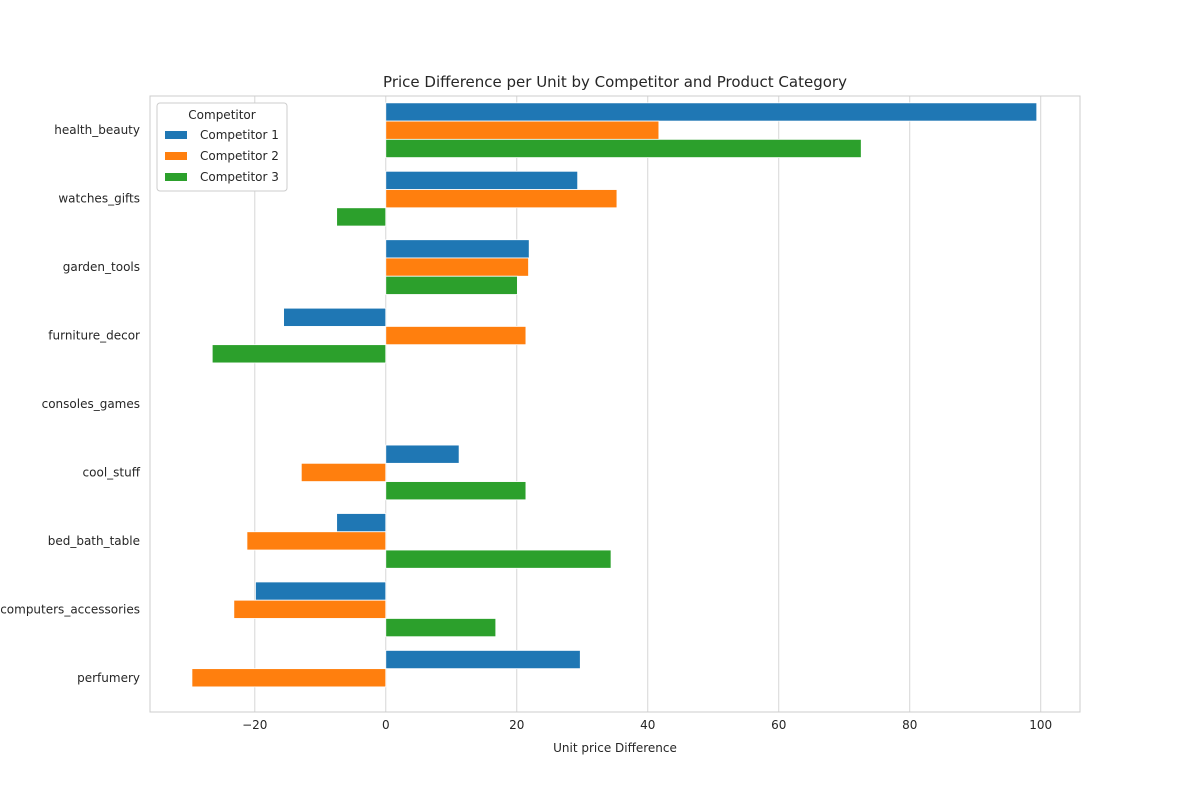 The height and width of the screenshot is (804, 1200). What do you see at coordinates (97, 130) in the screenshot?
I see `y-tick-label: health_beauty` at bounding box center [97, 130].